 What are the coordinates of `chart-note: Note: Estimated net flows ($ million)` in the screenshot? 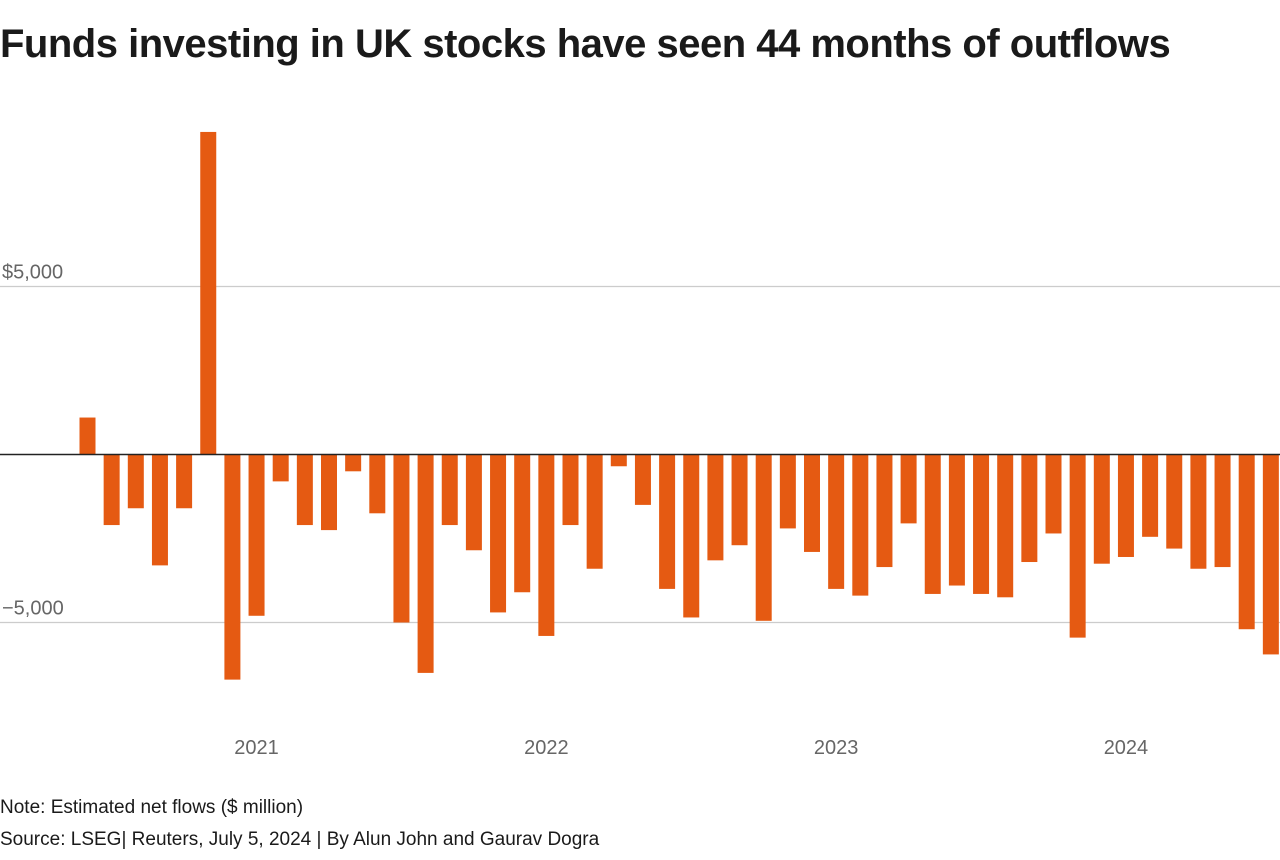 It's located at (152, 807).